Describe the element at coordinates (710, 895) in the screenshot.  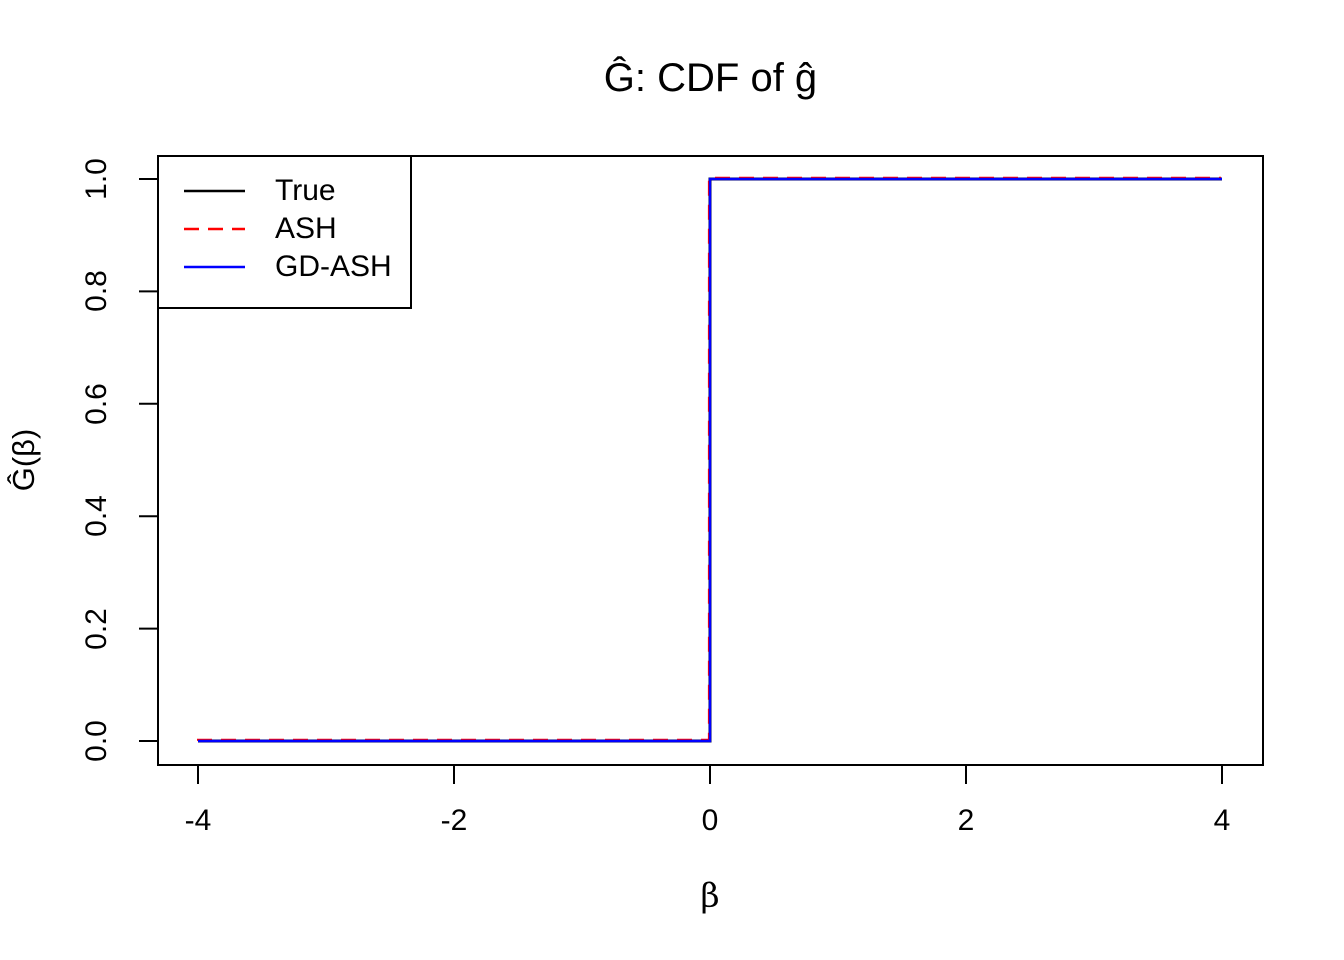
I see `x-axis-label: β` at that location.